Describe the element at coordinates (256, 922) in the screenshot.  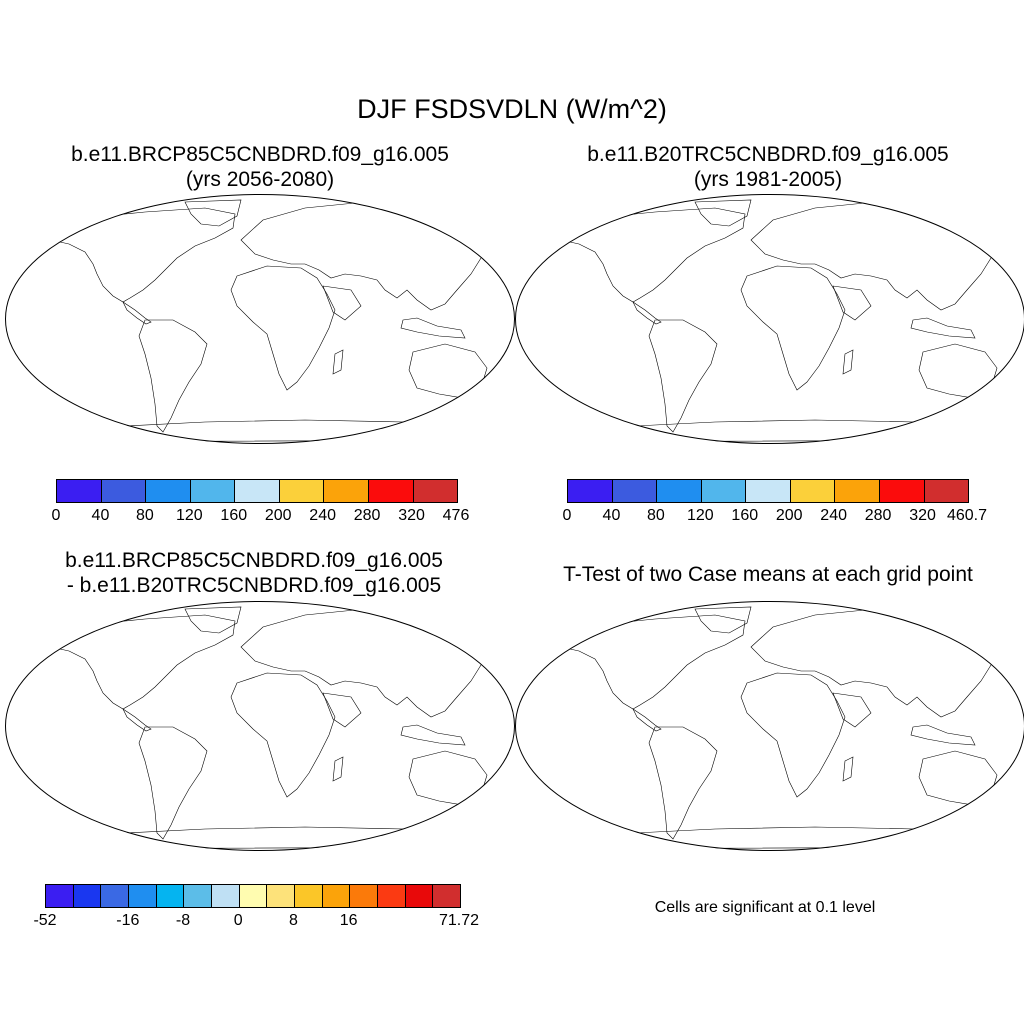
I see `colorbar-difference-labels: -52 -16 -8 0 8 16 71.72` at that location.